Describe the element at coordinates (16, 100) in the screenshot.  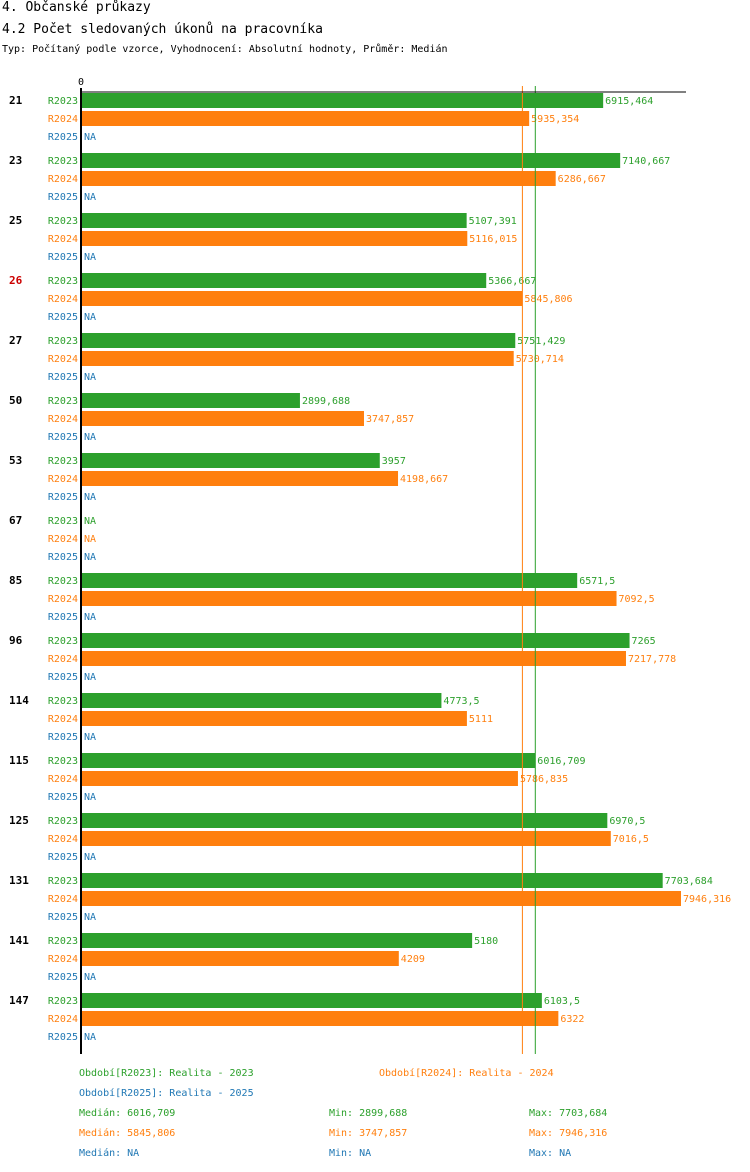
I see `category-label: 21` at that location.